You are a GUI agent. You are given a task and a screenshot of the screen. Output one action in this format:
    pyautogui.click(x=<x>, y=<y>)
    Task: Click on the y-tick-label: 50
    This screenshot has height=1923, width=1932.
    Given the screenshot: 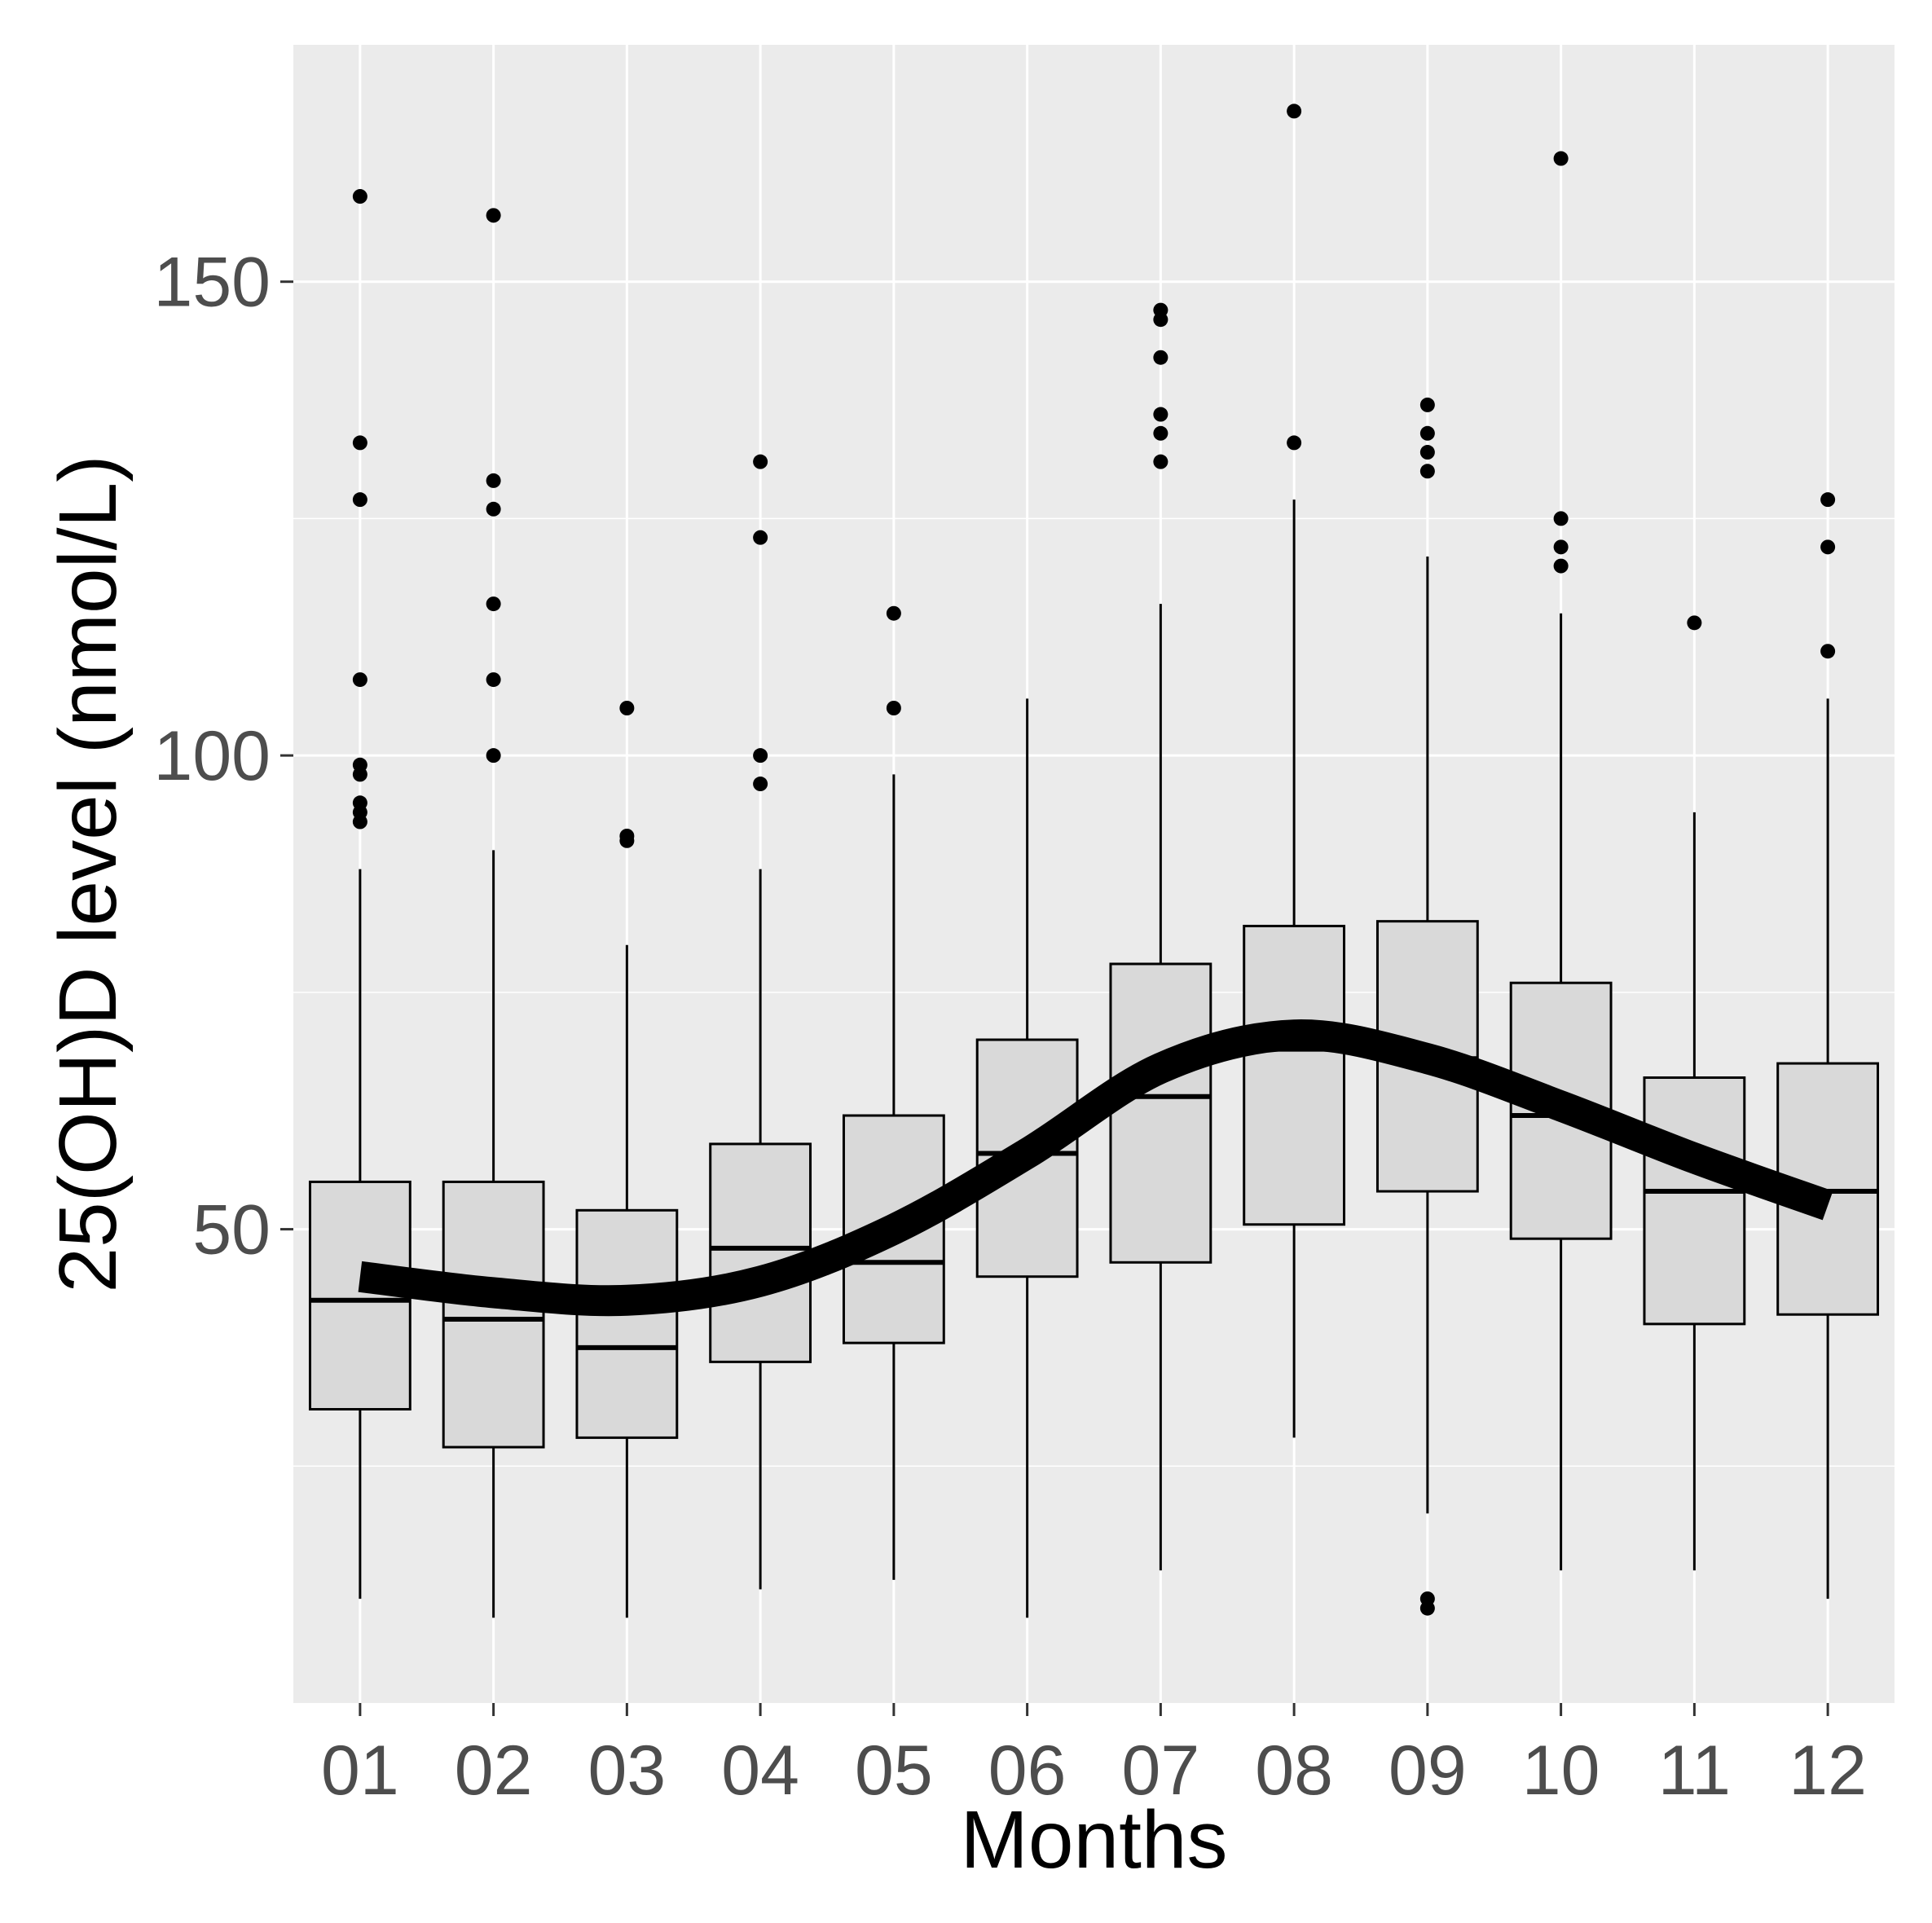 What is the action you would take?
    pyautogui.click(x=231, y=1231)
    